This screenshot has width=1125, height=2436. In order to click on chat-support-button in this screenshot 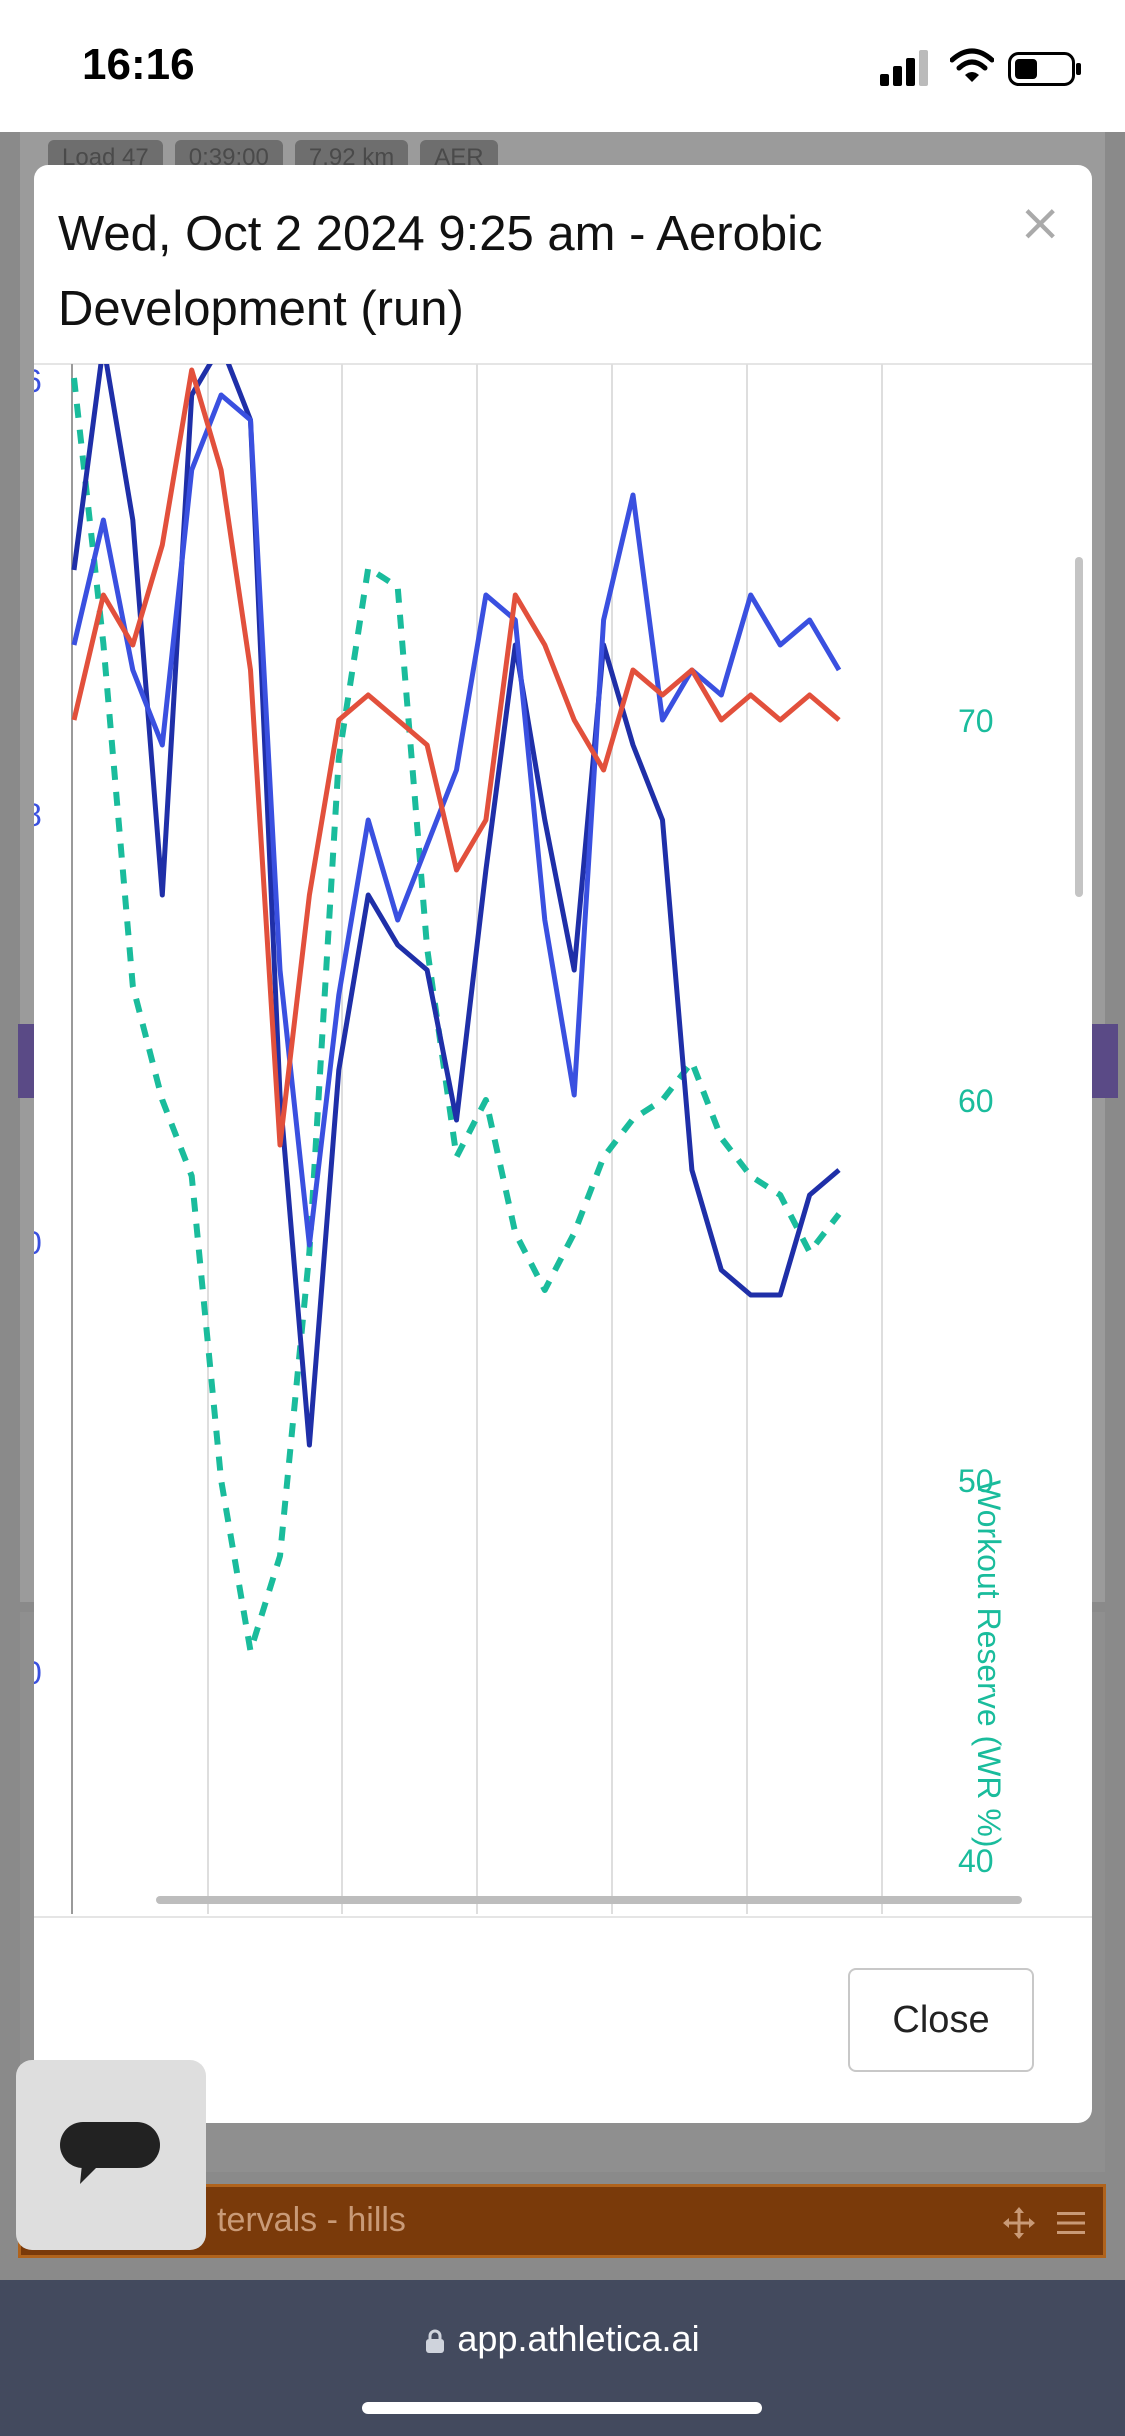, I will do `click(111, 2155)`.